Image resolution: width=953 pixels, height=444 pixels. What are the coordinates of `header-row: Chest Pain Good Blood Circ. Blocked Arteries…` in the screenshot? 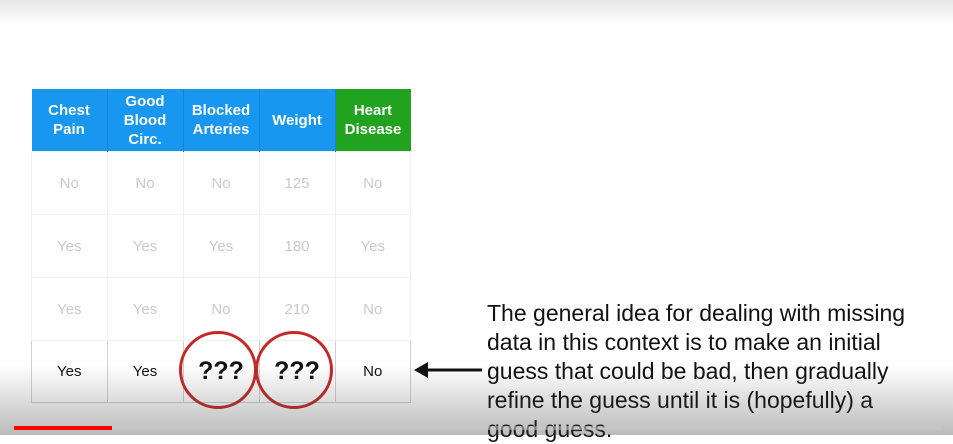 It's located at (221, 120).